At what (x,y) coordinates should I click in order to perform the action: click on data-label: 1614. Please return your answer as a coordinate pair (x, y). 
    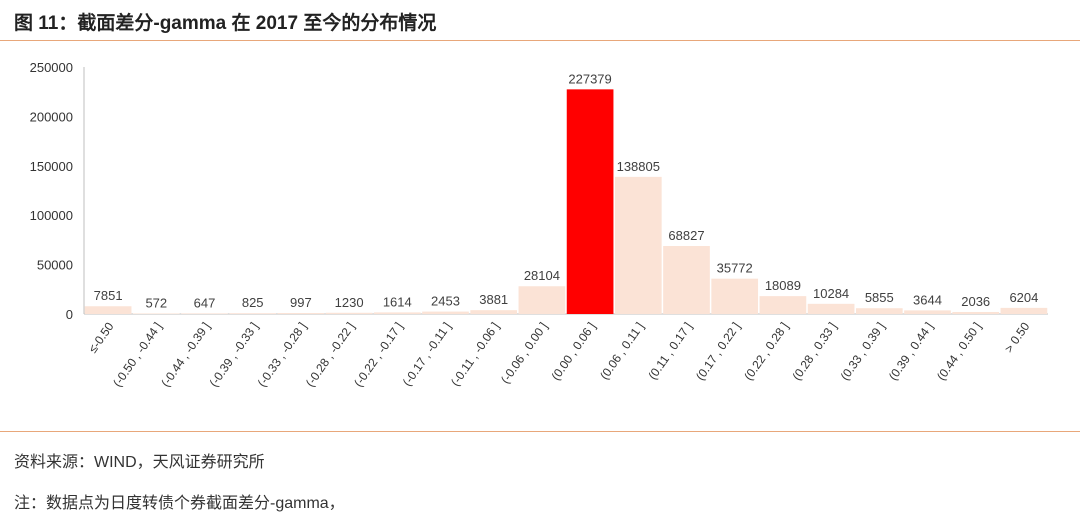
    Looking at the image, I should click on (397, 301).